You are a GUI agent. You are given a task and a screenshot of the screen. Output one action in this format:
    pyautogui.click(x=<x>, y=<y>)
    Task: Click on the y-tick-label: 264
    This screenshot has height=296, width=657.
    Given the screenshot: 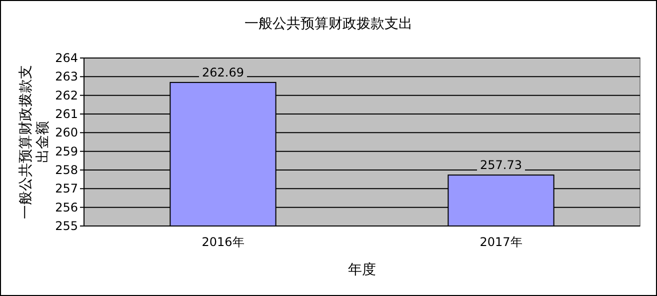 What is the action you would take?
    pyautogui.click(x=66, y=58)
    